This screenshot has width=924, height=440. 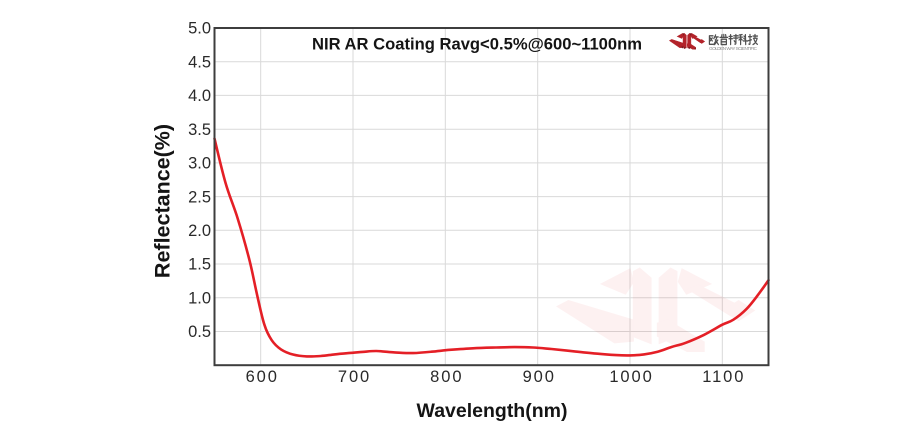 I want to click on svg-text:NIR AR Coating Ravg<0.5%@600~1: NIR AR Coating Ravg<0.5%@600~1100nm, so click(x=477, y=44).